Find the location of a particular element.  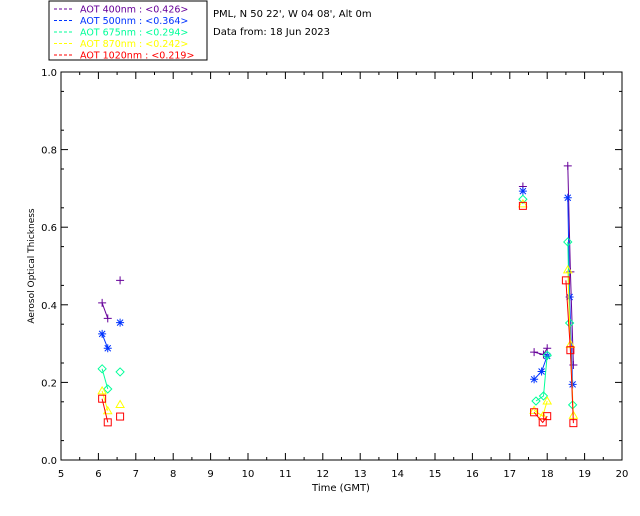

y-tick-label: 0.6 is located at coordinates (49, 228).